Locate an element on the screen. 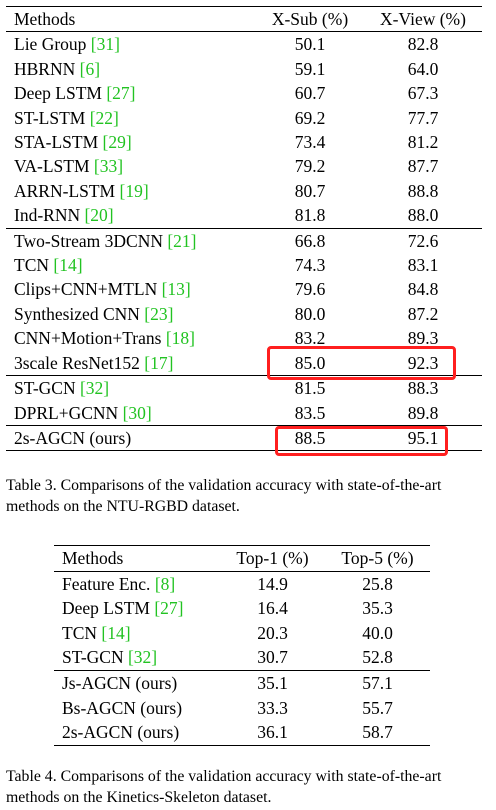  table-row: TCN [14] 20.3 40.0 is located at coordinates (242, 633).